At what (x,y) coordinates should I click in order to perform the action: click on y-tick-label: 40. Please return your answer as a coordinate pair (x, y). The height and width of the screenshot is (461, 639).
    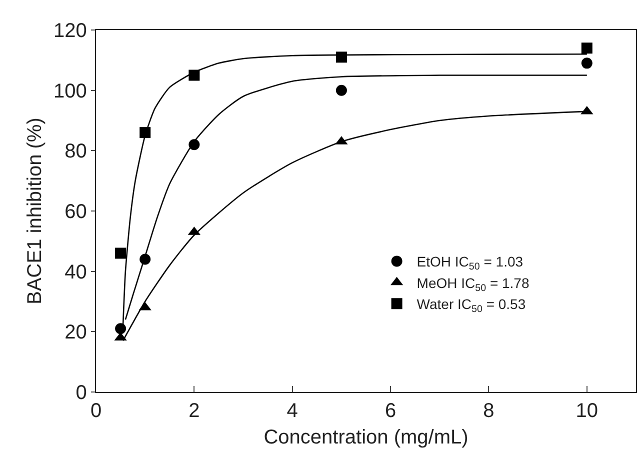
    Looking at the image, I should click on (75, 272).